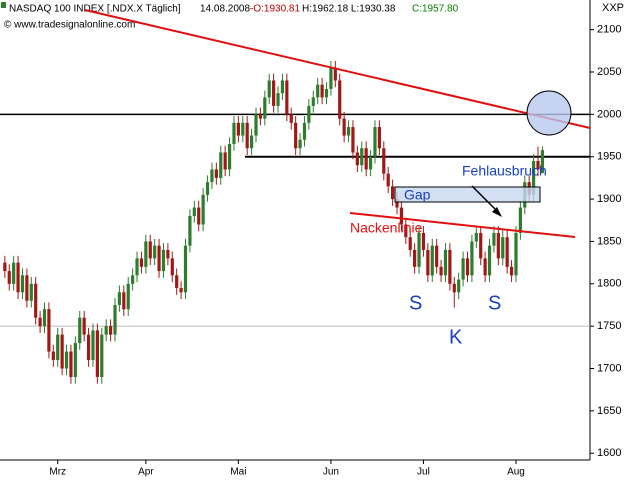 This screenshot has width=640, height=480. What do you see at coordinates (609, 157) in the screenshot?
I see `y-tick-label: 1950` at bounding box center [609, 157].